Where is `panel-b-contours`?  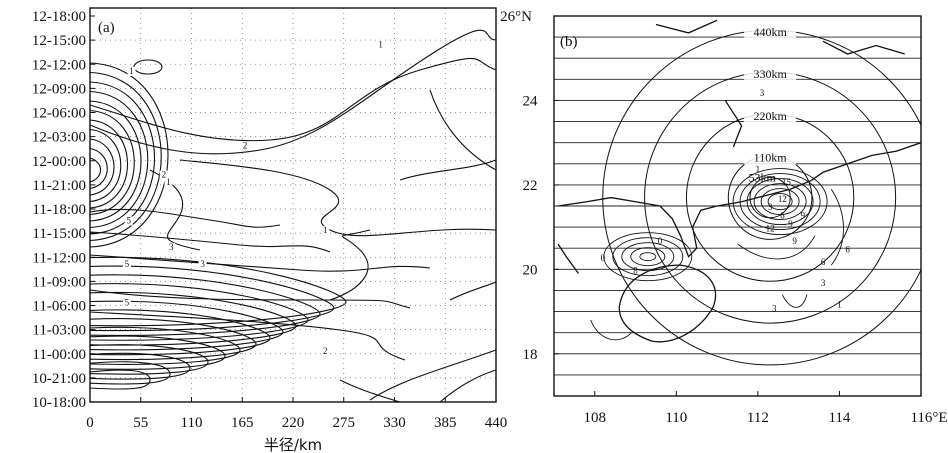 panel-b-contours is located at coordinates (717, 254).